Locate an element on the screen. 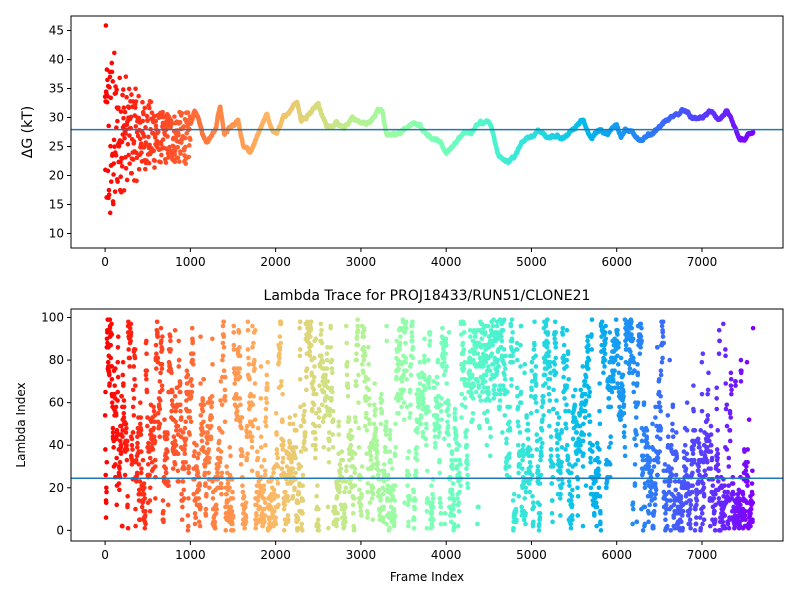 The width and height of the screenshot is (800, 600). y-tick-label: 40 is located at coordinates (56, 60).